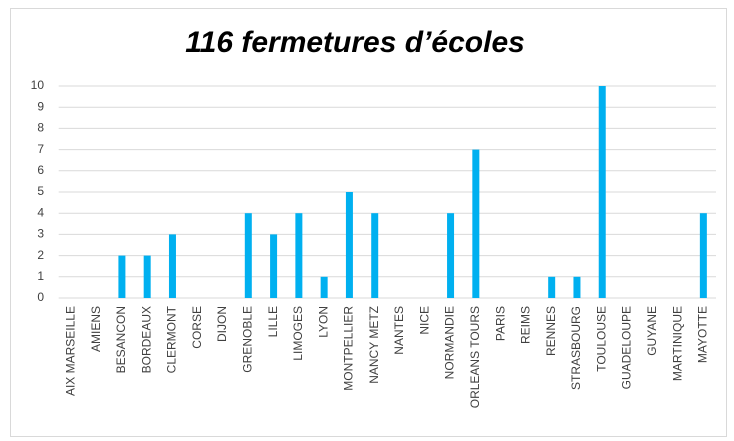 This screenshot has width=734, height=441. I want to click on x-tick-label: AMIENS, so click(96, 329).